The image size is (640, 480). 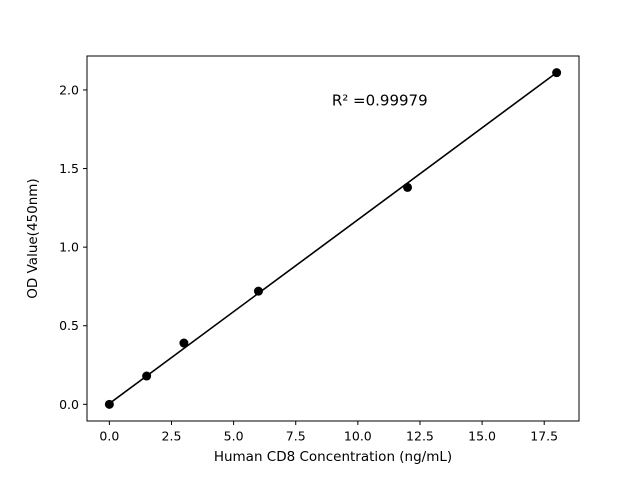 I want to click on r-squared-annotation: R² =0.99979, so click(x=380, y=100).